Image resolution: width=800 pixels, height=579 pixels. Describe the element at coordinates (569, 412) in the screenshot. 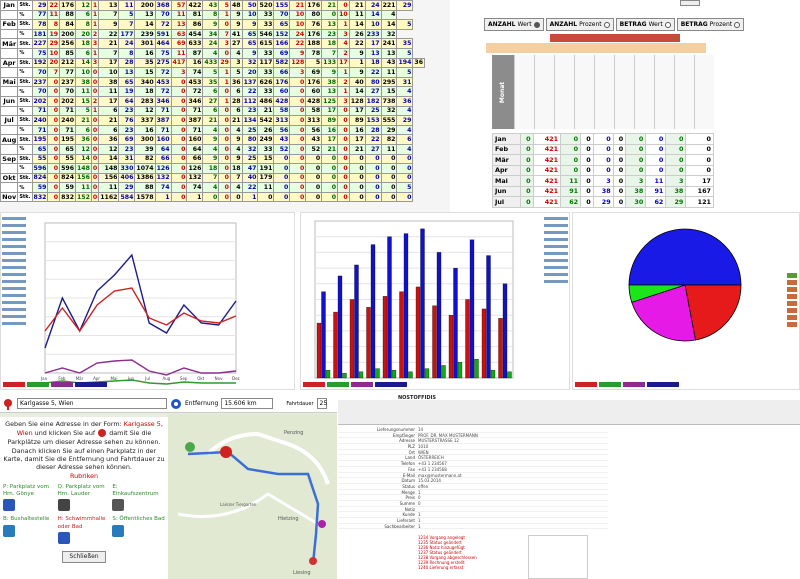

I see `form-toolbar` at that location.